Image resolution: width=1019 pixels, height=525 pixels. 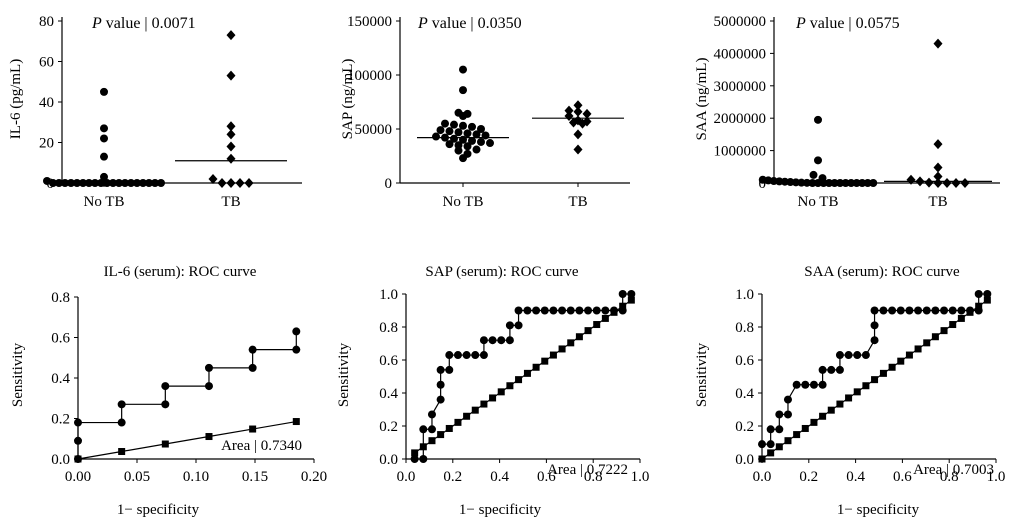 What do you see at coordinates (196, 477) in the screenshot?
I see `x-tick-label: 0.10` at bounding box center [196, 477].